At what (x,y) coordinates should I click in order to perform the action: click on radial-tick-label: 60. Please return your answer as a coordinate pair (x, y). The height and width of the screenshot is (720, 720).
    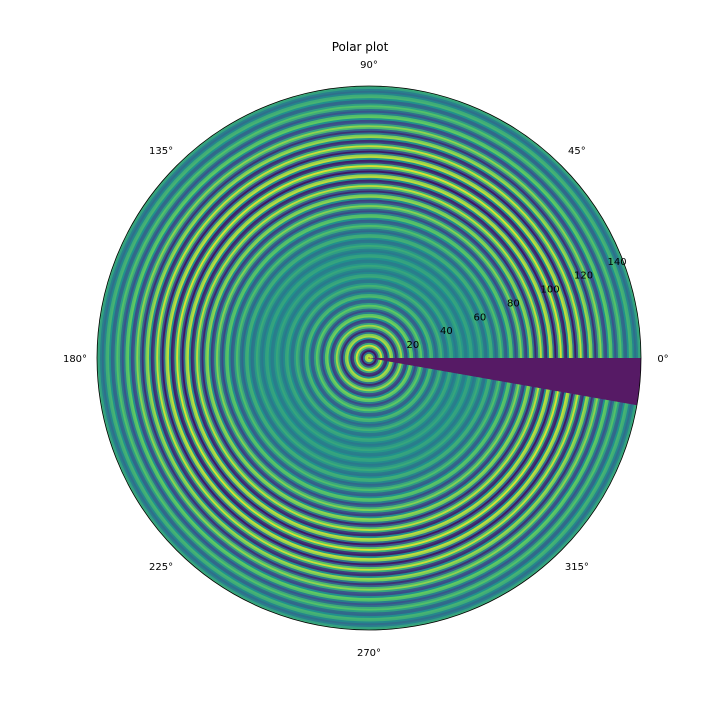
    Looking at the image, I should click on (480, 317).